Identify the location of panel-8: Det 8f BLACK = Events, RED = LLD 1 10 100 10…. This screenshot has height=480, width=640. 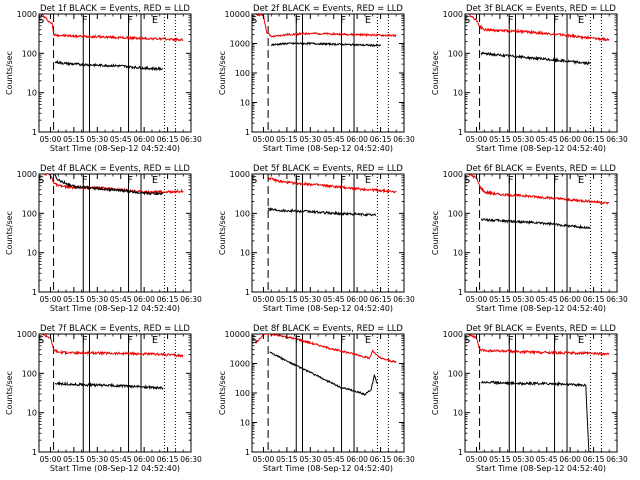
(316, 398).